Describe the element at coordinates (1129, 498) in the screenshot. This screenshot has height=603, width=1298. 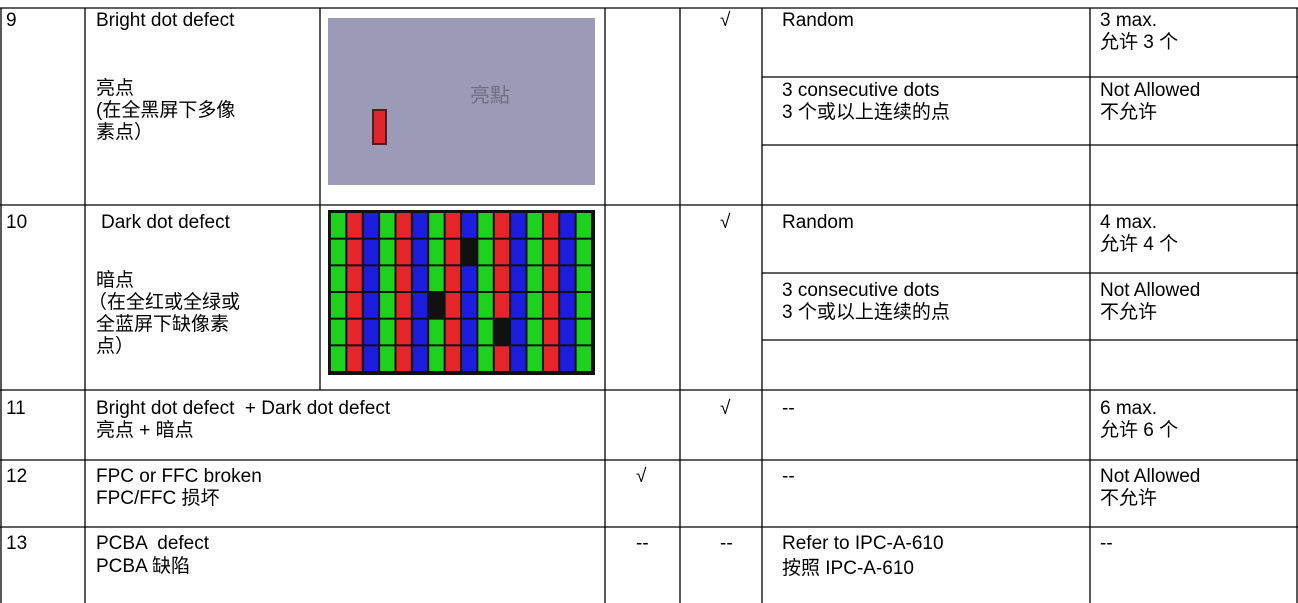
I see `limit: 不允许` at that location.